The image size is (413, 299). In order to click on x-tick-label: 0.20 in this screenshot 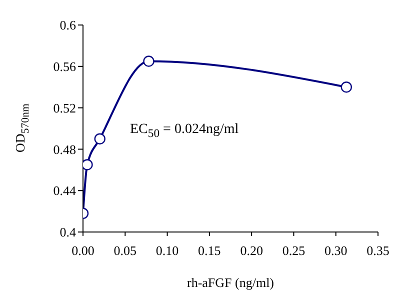, I will do `click(251, 250)`.